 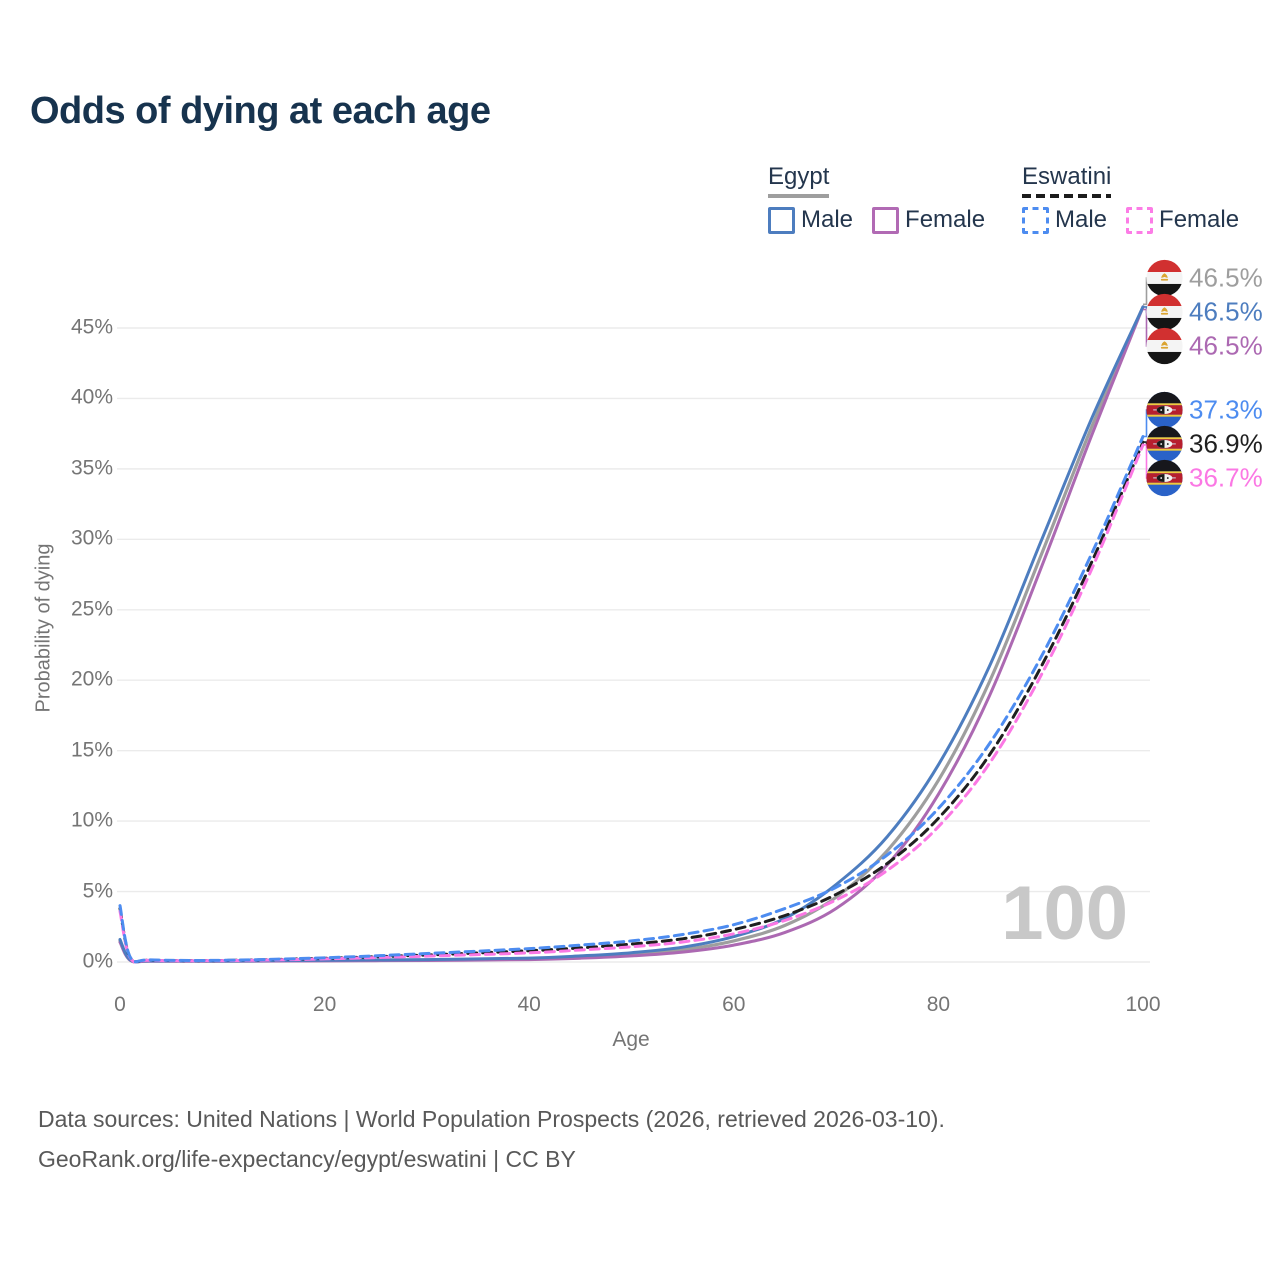 What do you see at coordinates (1143, 1004) in the screenshot?
I see `x-tick-100: 100` at bounding box center [1143, 1004].